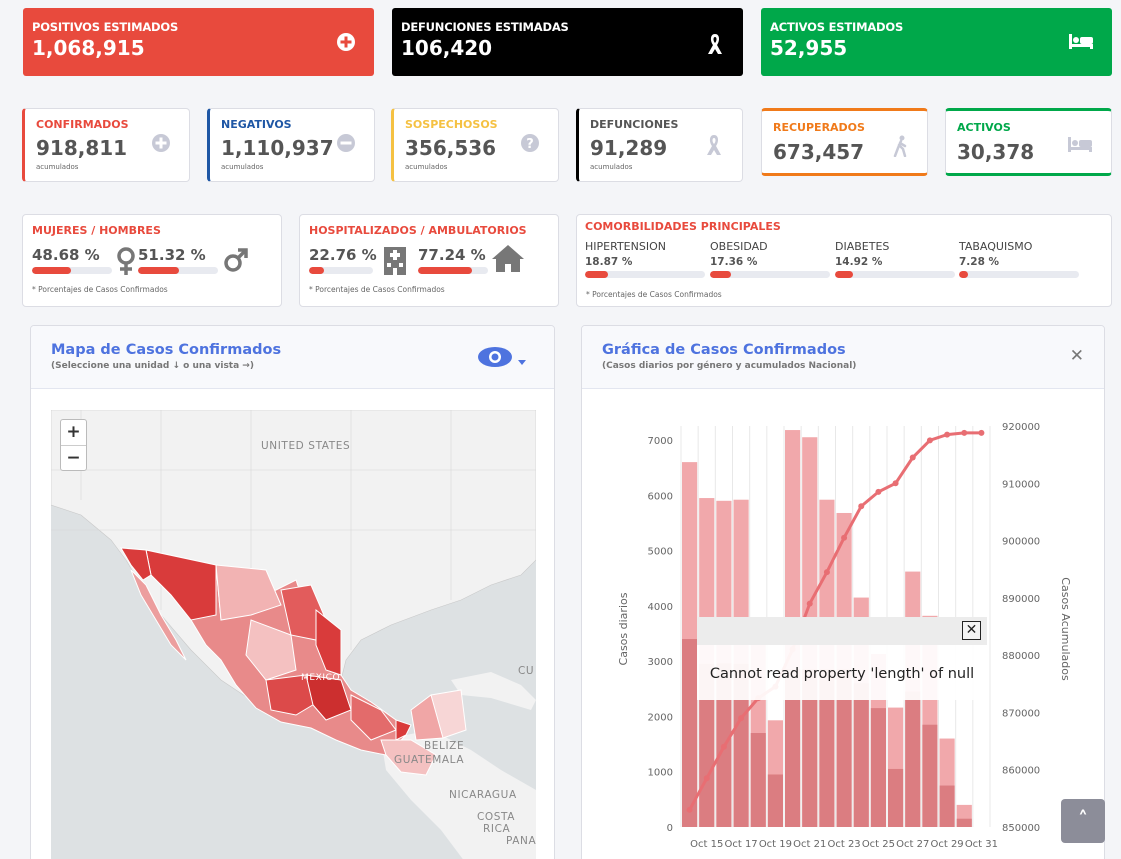 The height and width of the screenshot is (859, 1121). What do you see at coordinates (1021, 427) in the screenshot?
I see `y-right-tick-label: 920000` at bounding box center [1021, 427].